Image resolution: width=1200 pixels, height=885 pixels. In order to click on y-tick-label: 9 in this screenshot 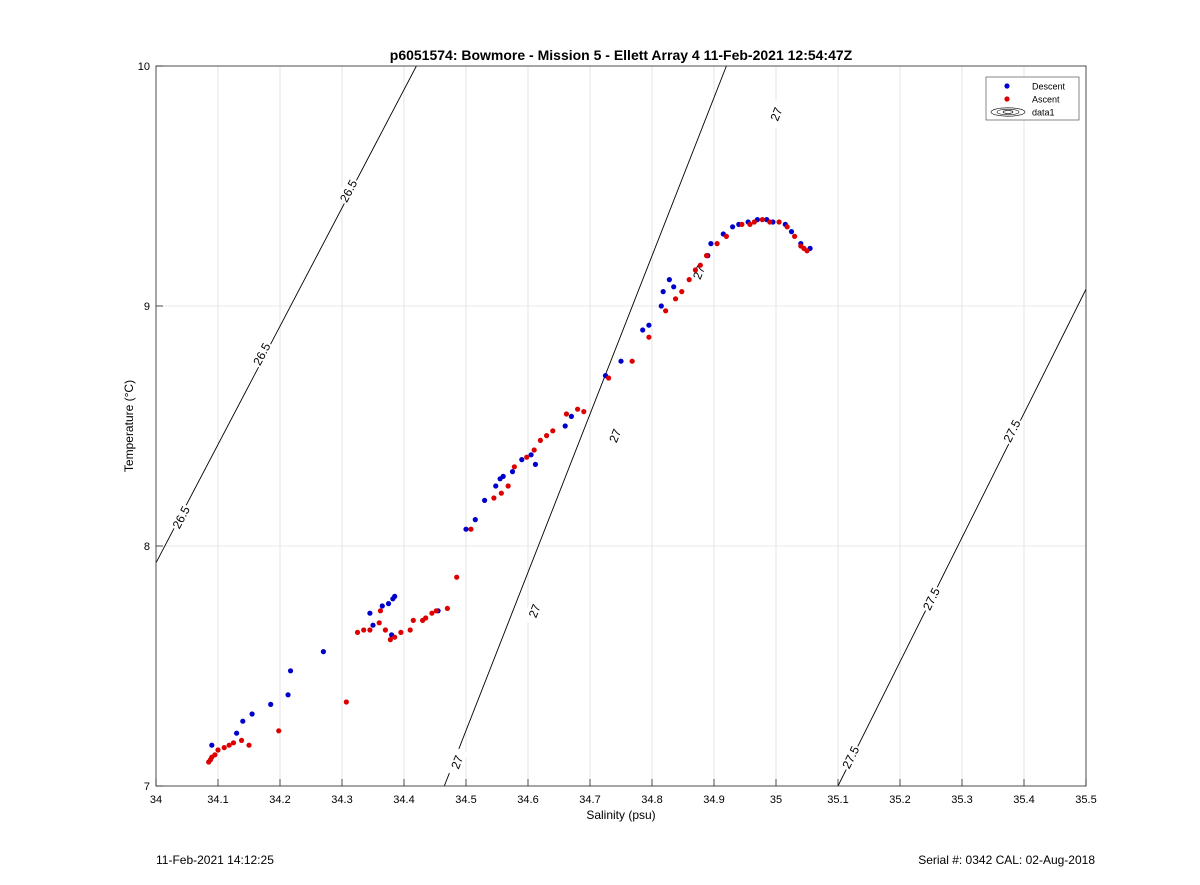, I will do `click(147, 307)`.